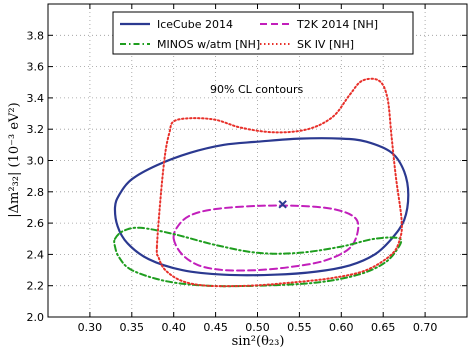 The width and height of the screenshot is (471, 352). I want to click on best-fit-stroke, so click(282, 204).